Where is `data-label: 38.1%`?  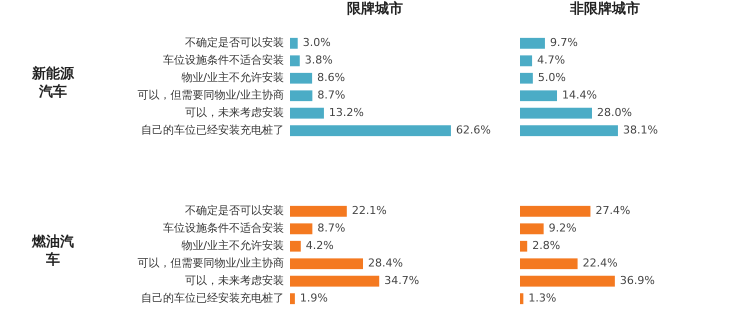 data-label: 38.1% is located at coordinates (640, 130).